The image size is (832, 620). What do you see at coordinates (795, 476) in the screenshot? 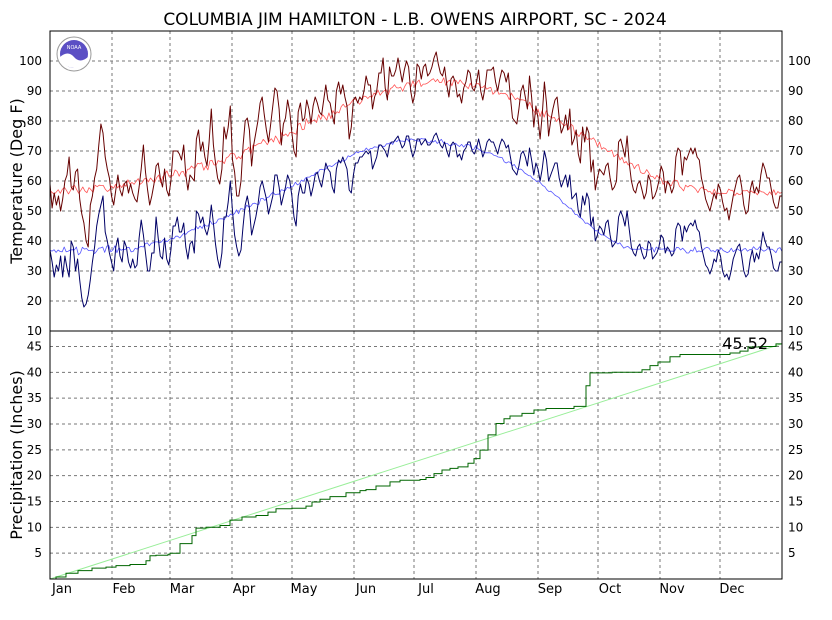
I see `precip-tick-right-20: 20` at bounding box center [795, 476].